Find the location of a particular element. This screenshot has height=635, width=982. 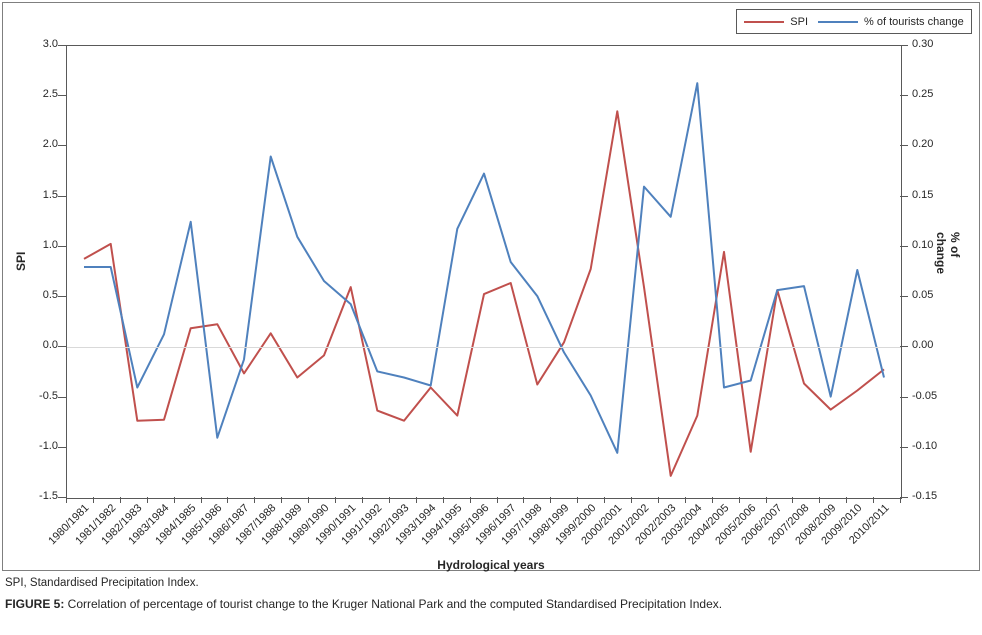

left-axis-tick-label: 0.0 is located at coordinates (50, 345).